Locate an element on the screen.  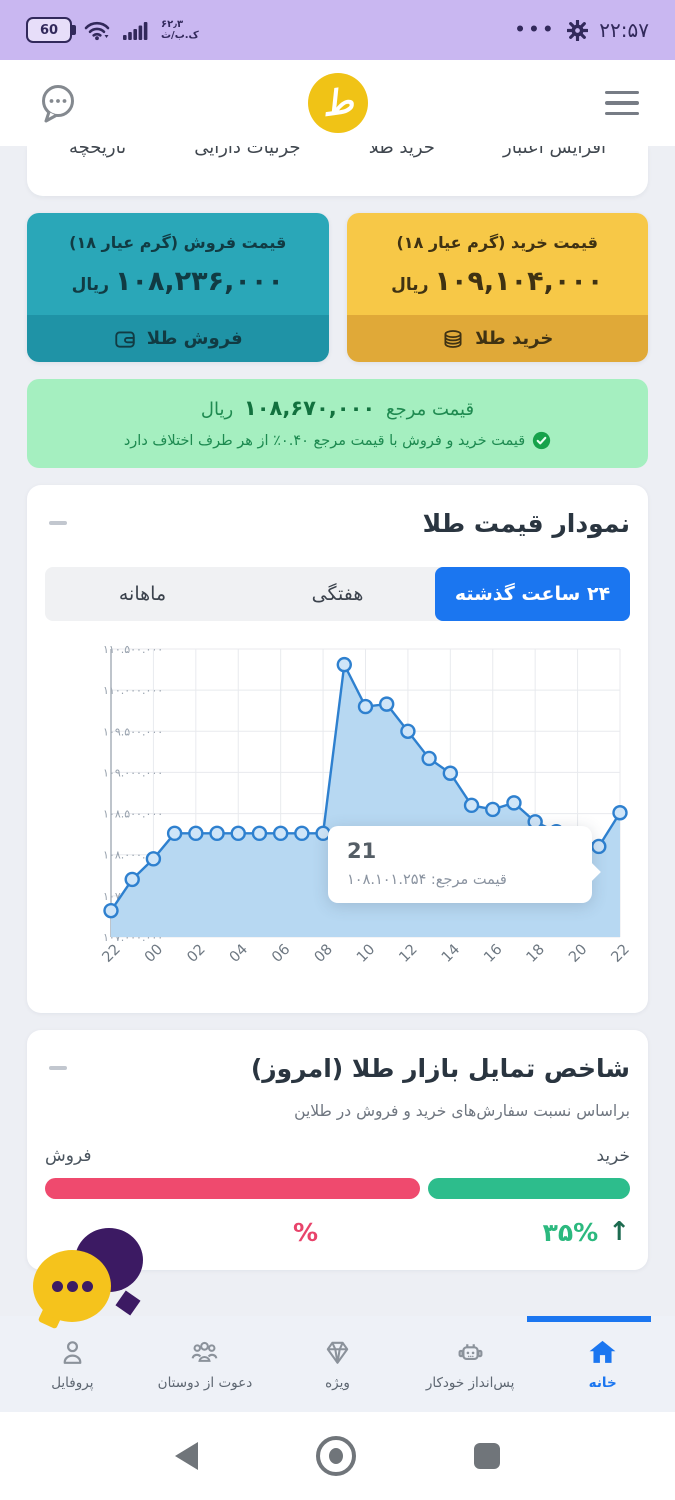
buy-bar-label: خرید is located at coordinates (613, 1156).